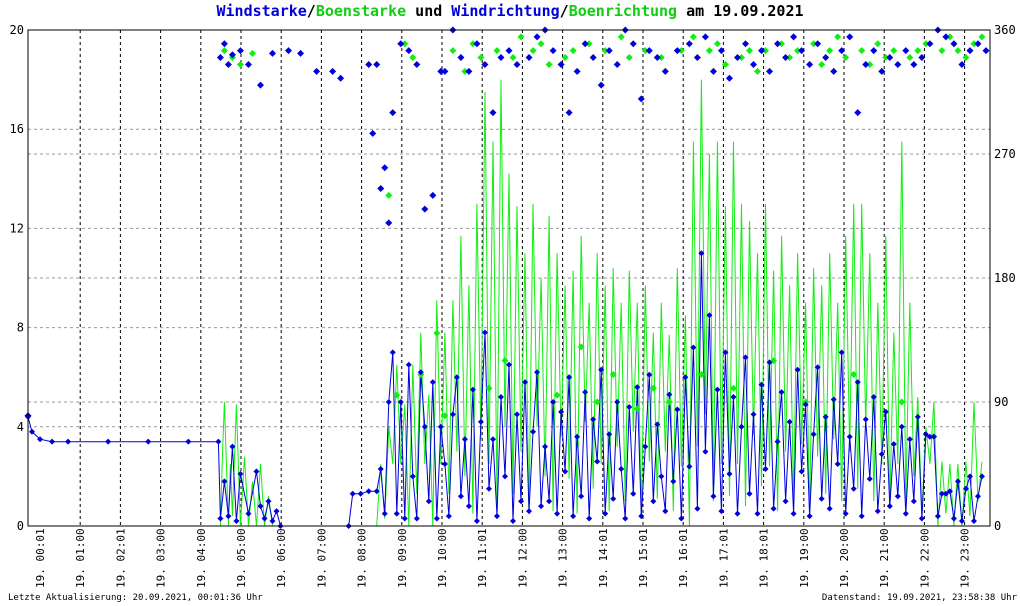 This screenshot has width=1020, height=606. I want to click on x-tick-label: 19. 13:00, so click(563, 558).